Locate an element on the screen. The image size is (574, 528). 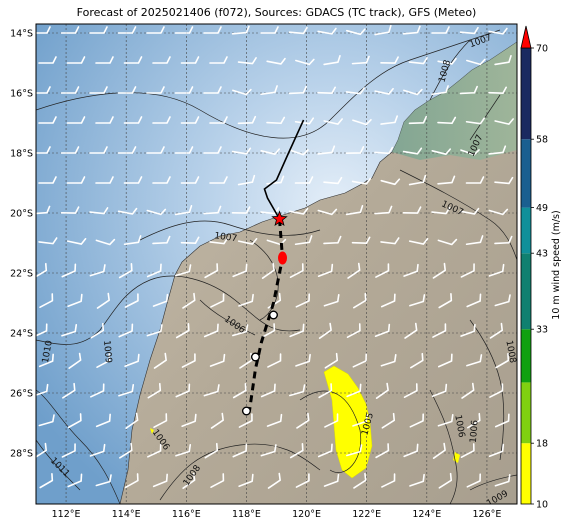
forecast-track-line is located at coordinates (266, 315).